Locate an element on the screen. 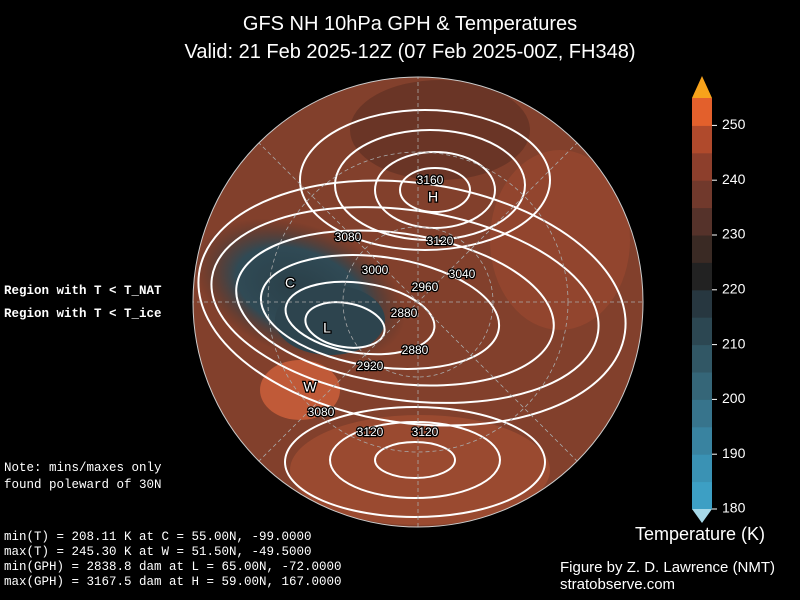 The height and width of the screenshot is (600, 800). credit: Figure by Z. D. Lawrence (NMT) is located at coordinates (667, 567).